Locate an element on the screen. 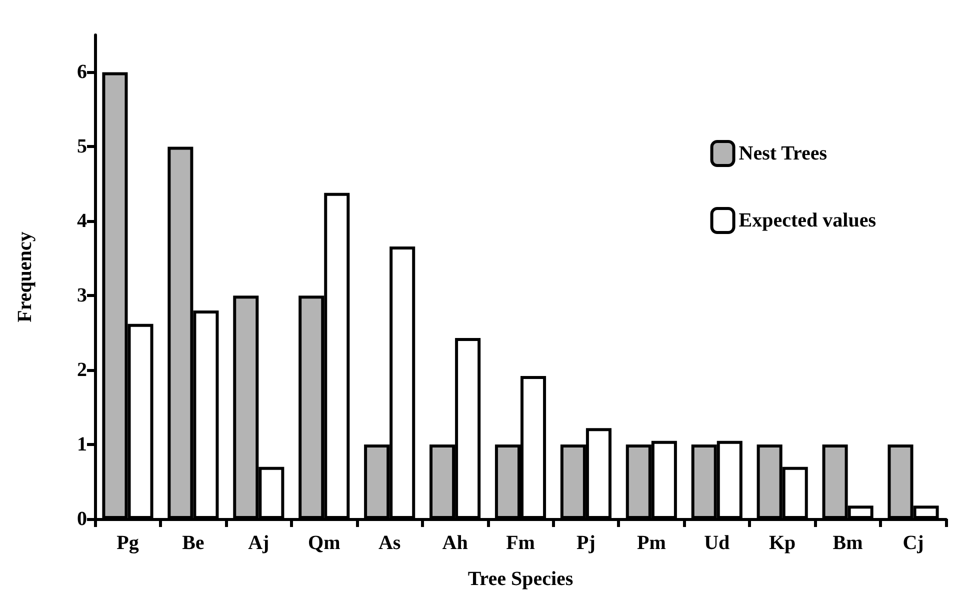 This screenshot has height=594, width=966. y-tick-label: 4 is located at coordinates (82, 221).